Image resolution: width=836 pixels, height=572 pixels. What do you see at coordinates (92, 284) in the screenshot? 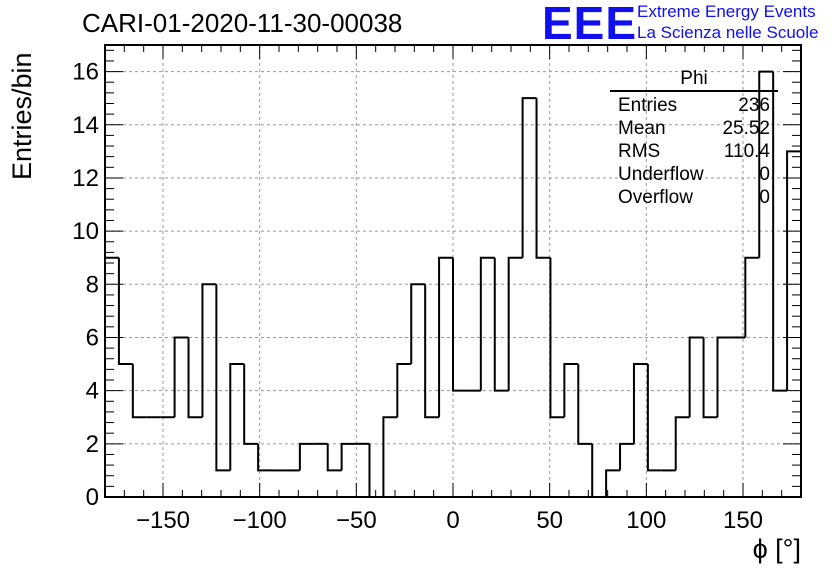
I see `y-tick-label: 8` at bounding box center [92, 284].